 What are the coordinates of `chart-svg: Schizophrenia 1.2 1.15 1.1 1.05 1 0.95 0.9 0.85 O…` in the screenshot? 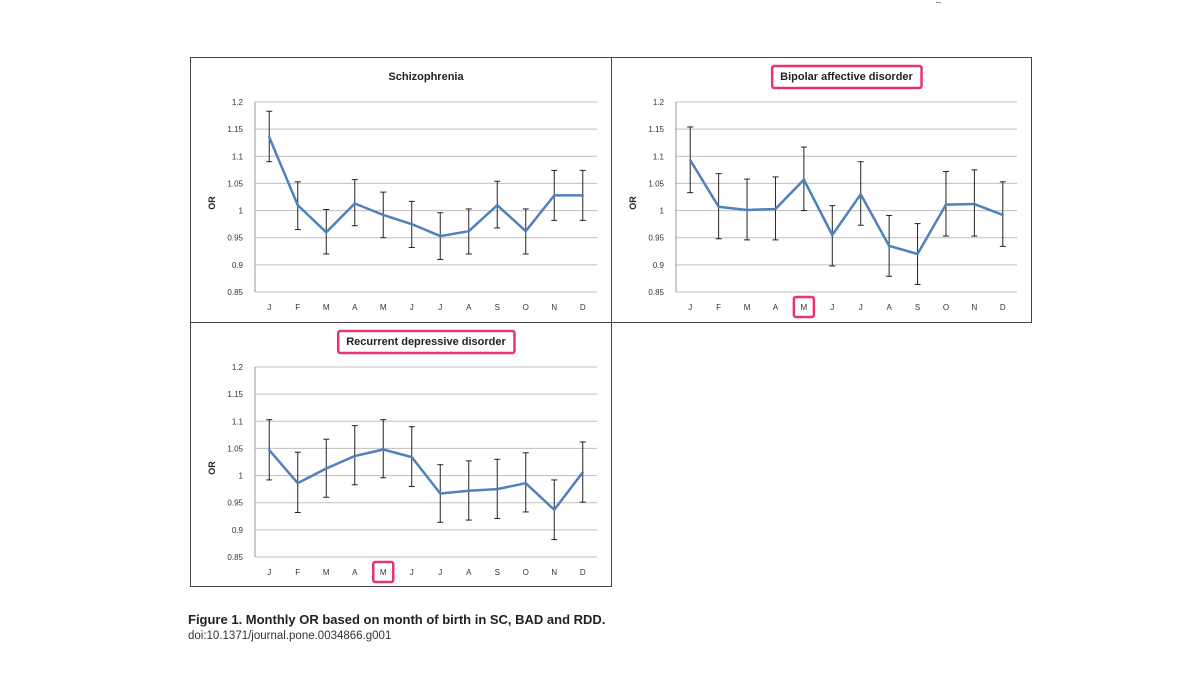 It's located at (402, 191).